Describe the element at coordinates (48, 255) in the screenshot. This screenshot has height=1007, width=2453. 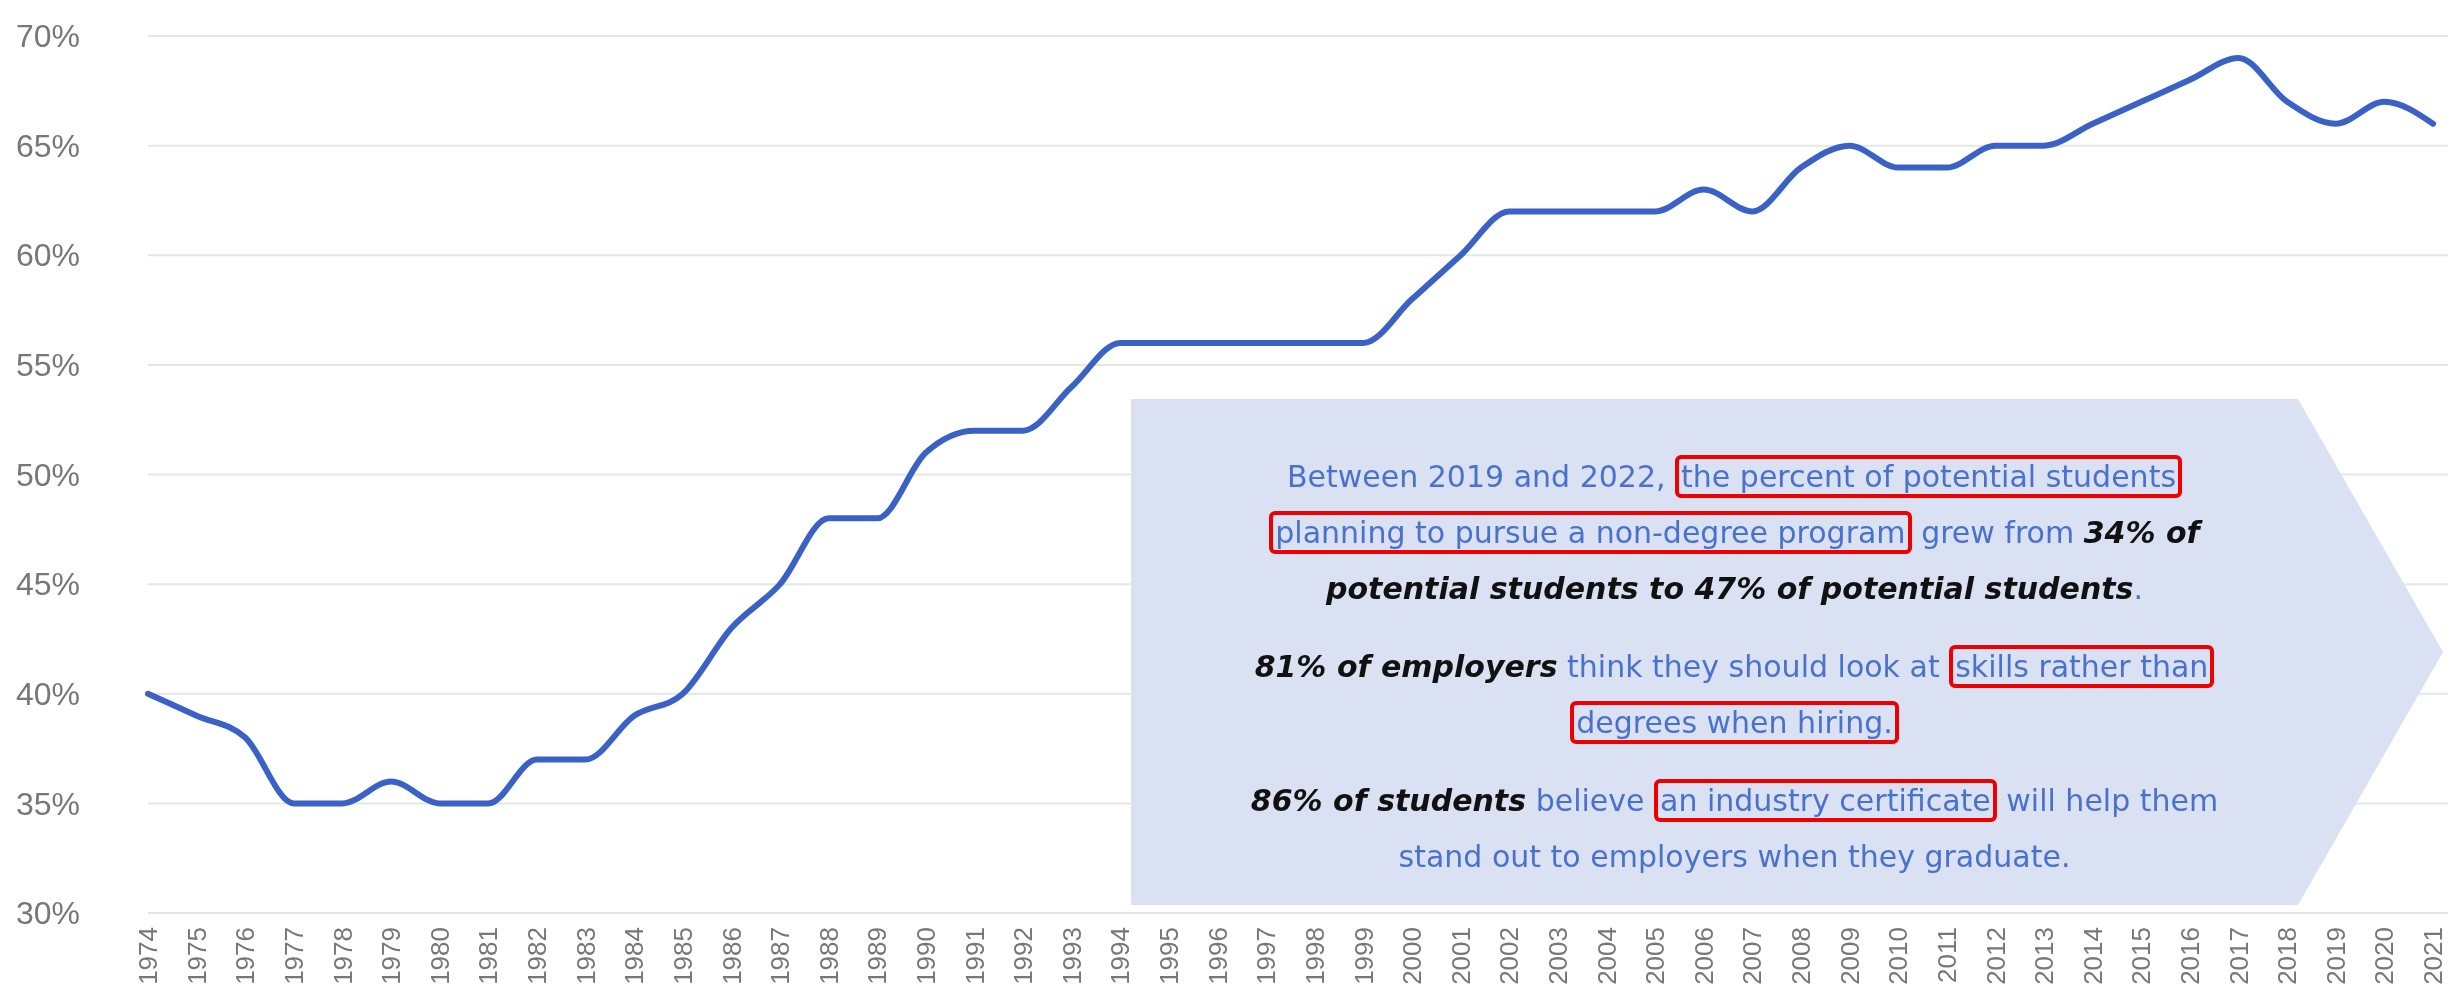
I see `y-tick-label: 60%` at that location.